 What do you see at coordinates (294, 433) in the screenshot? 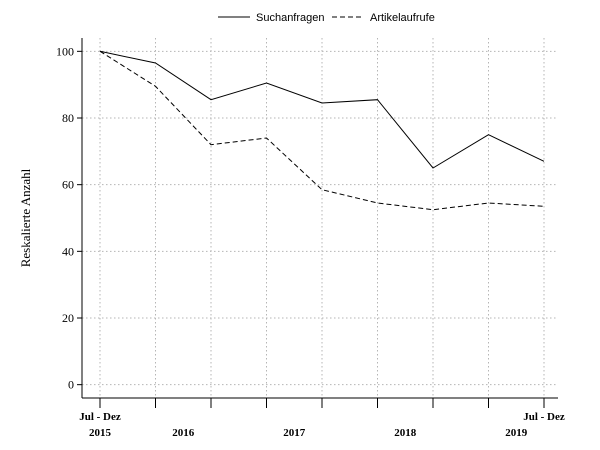
I see `x-tick-label: 2017` at bounding box center [294, 433].